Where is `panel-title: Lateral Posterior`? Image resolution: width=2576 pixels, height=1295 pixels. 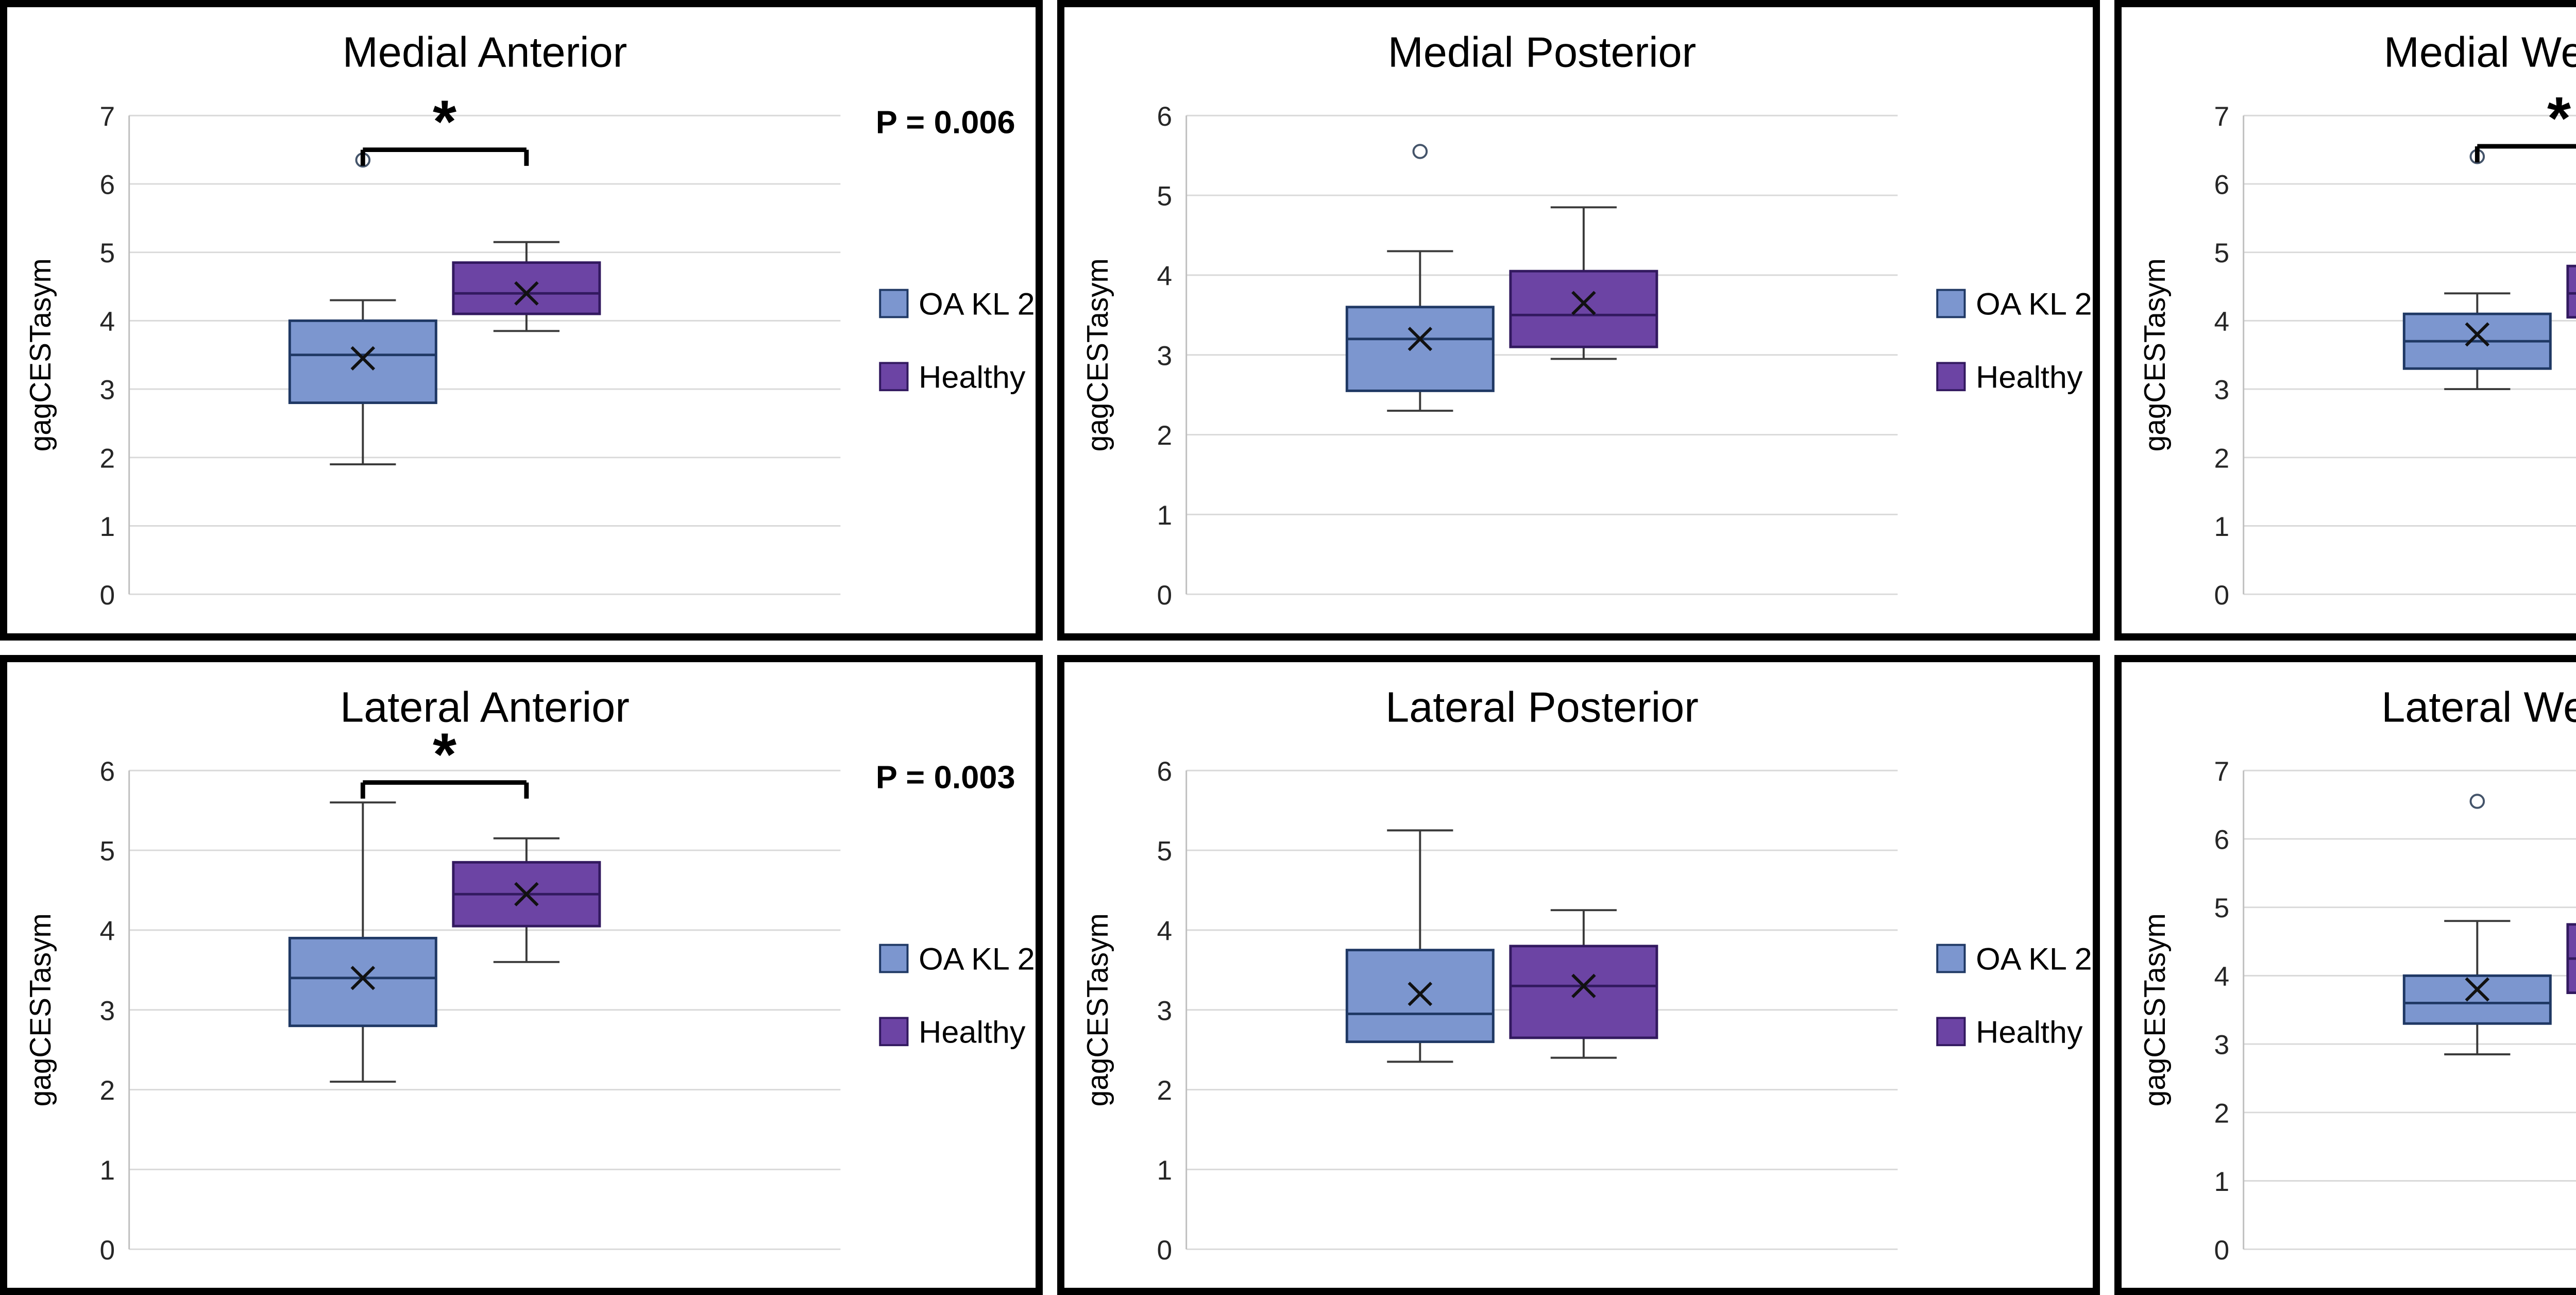
panel-title: Lateral Posterior is located at coordinates (1542, 707).